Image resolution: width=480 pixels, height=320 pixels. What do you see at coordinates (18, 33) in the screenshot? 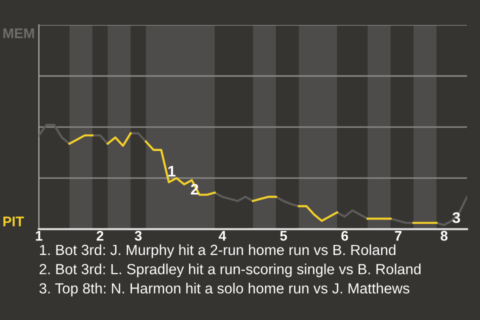
I see `text: MEM` at bounding box center [18, 33].